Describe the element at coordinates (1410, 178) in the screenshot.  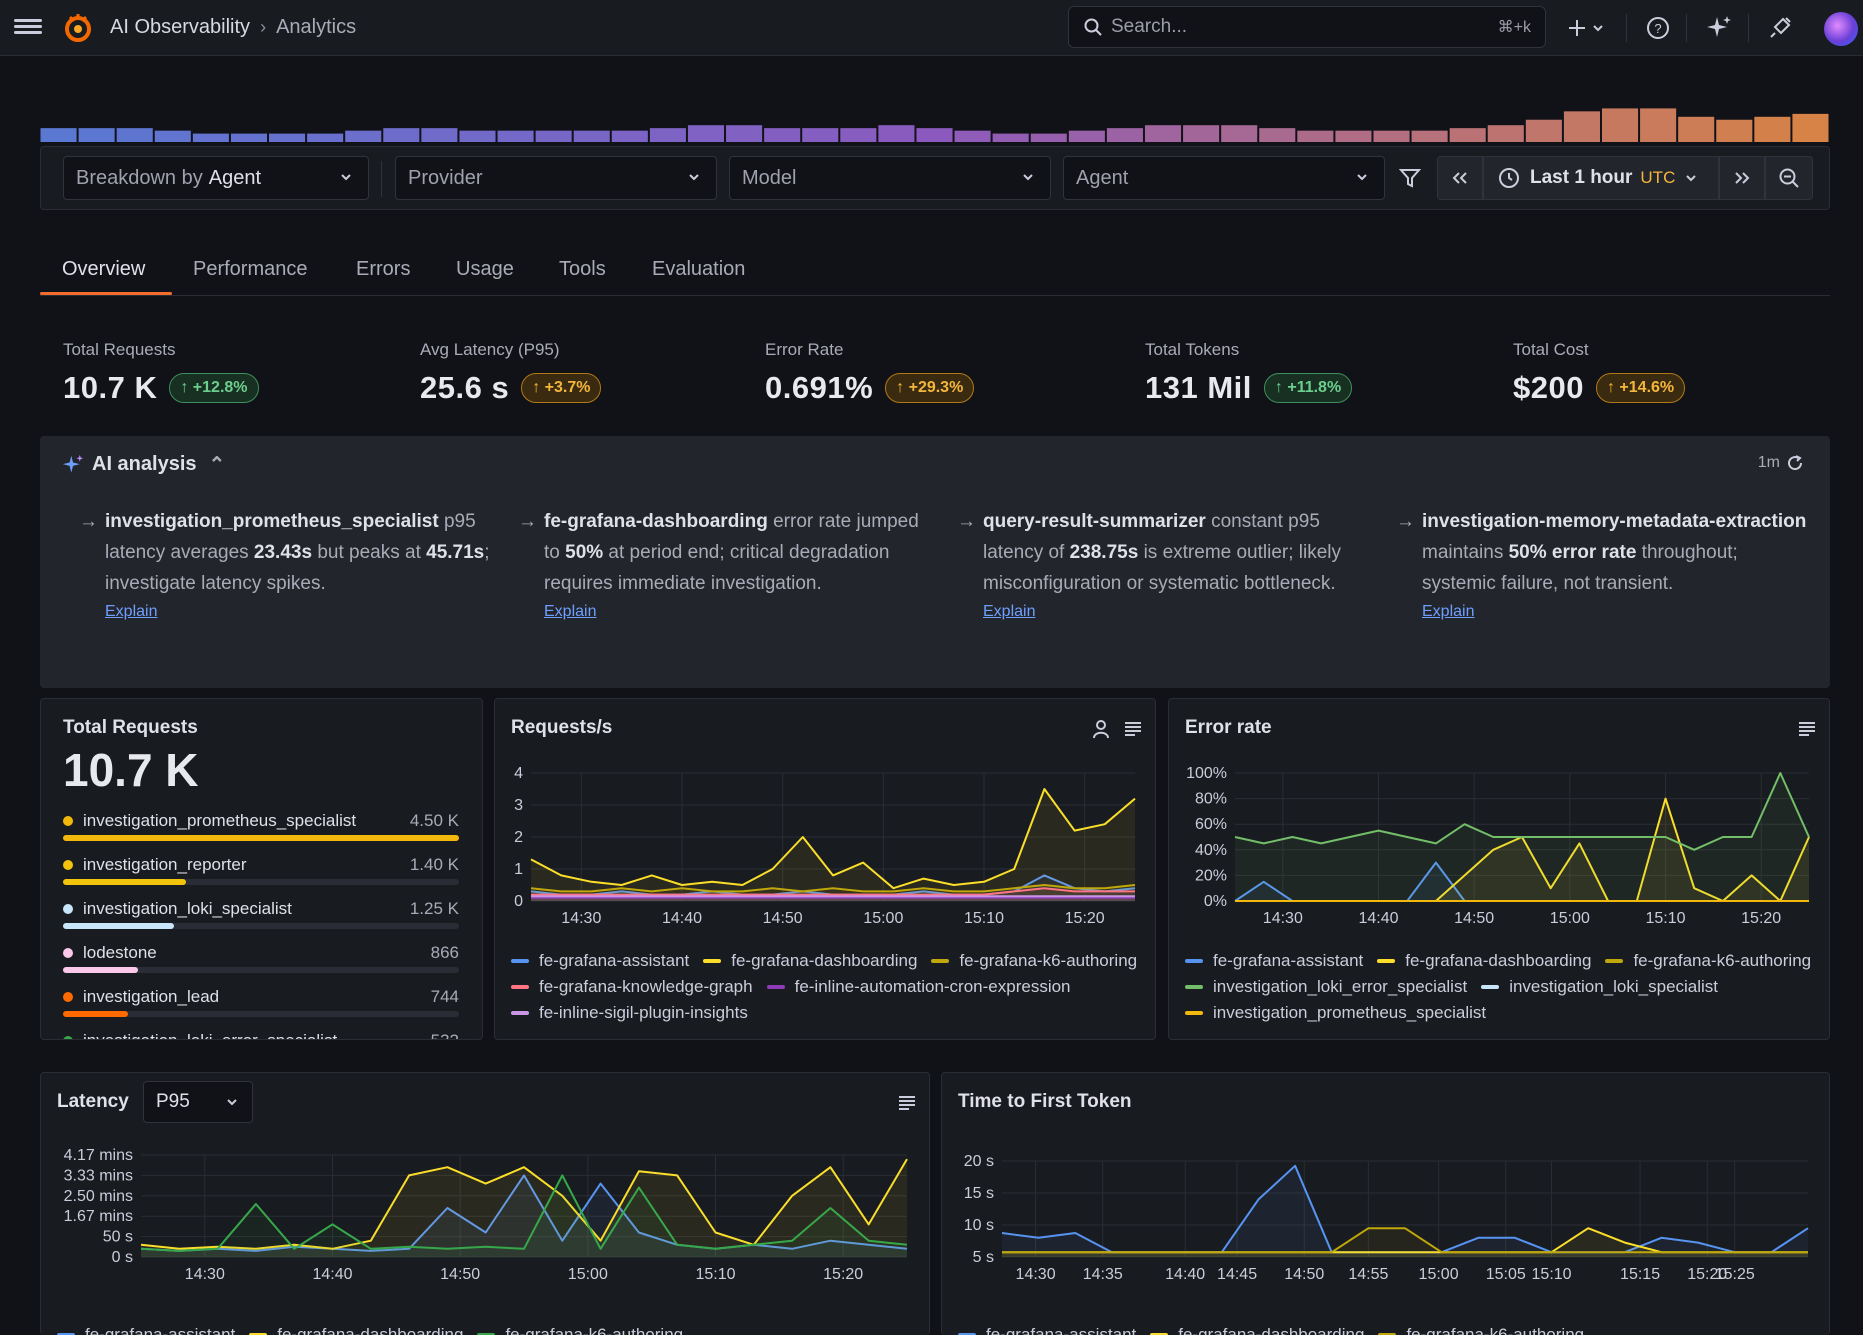
I see `filter-icon` at that location.